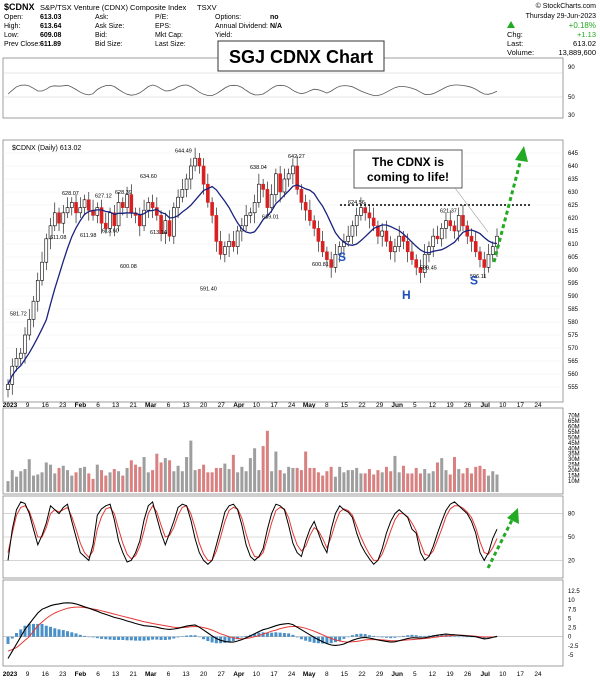 Image resolution: width=600 pixels, height=686 pixels. Describe the element at coordinates (183, 151) in the screenshot. I see `value-label: 644.49` at that location.